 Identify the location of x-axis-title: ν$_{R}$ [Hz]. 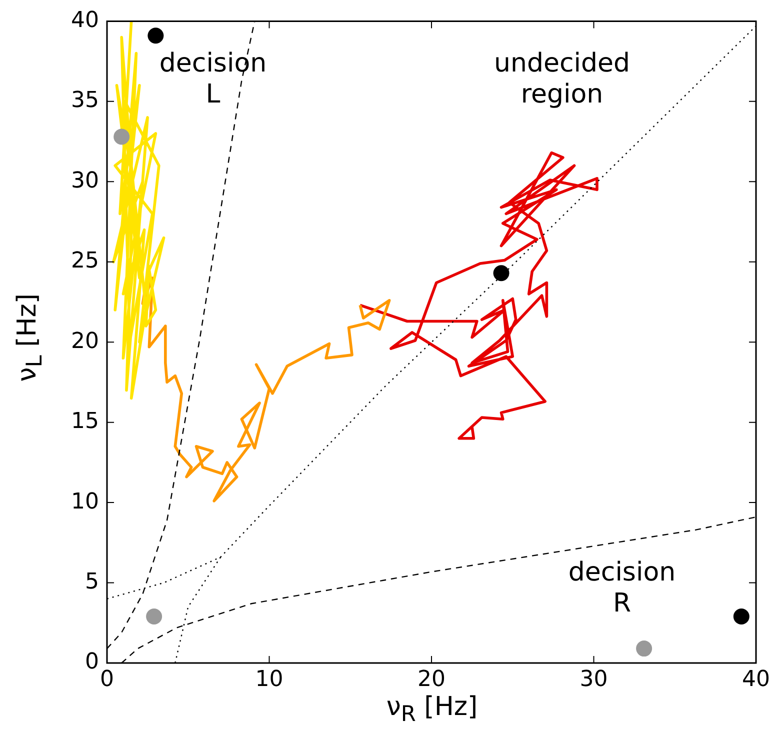
(432, 710).